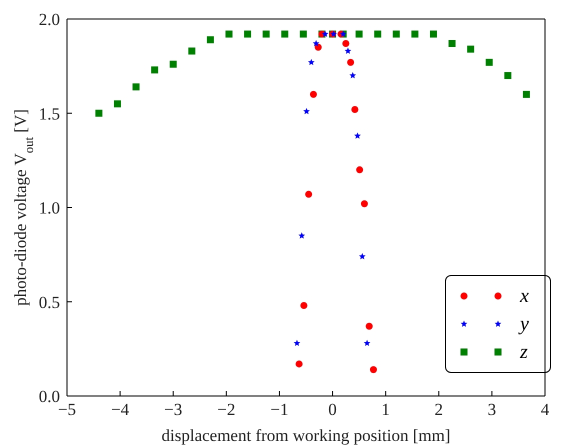 The height and width of the screenshot is (445, 562). I want to click on x-tick-label: 3, so click(492, 410).